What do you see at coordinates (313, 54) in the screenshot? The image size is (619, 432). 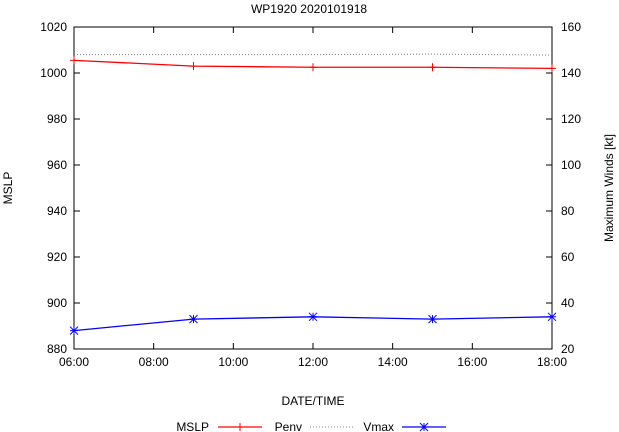 I see `series-line-penv` at bounding box center [313, 54].